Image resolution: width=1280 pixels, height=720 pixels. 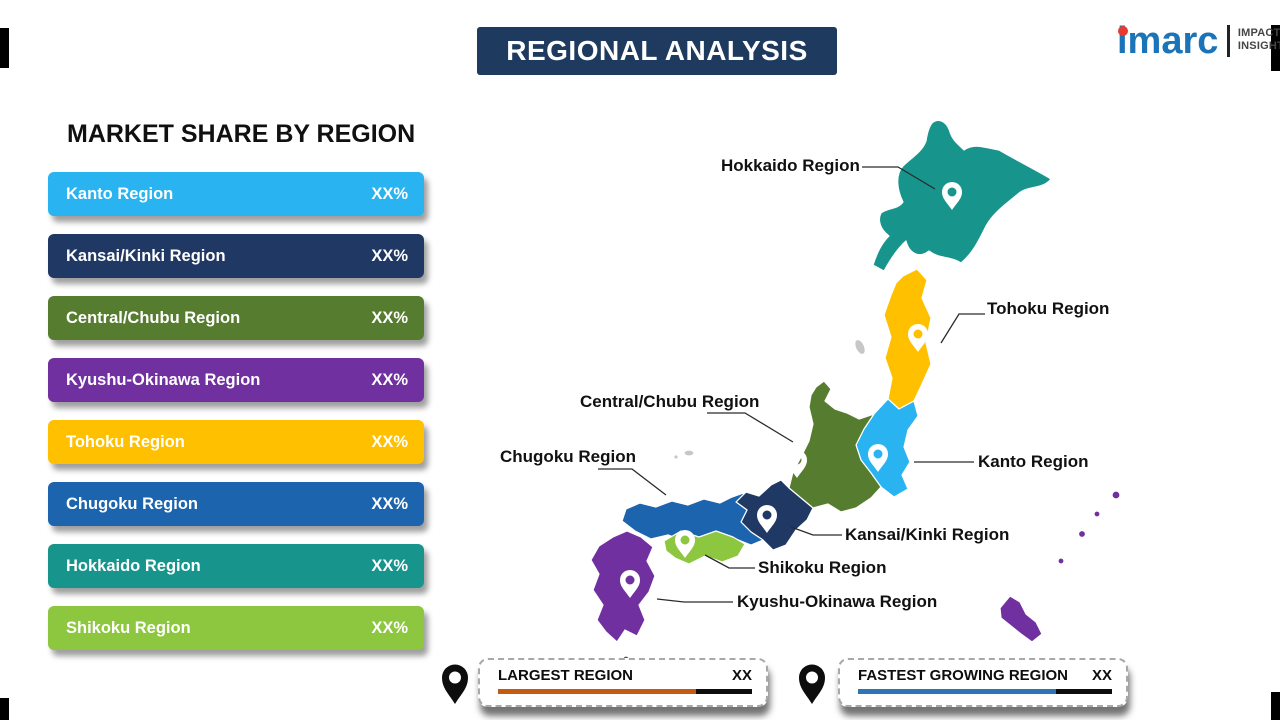 What do you see at coordinates (120, 193) in the screenshot?
I see `share-bar-label: Kanto Region` at bounding box center [120, 193].